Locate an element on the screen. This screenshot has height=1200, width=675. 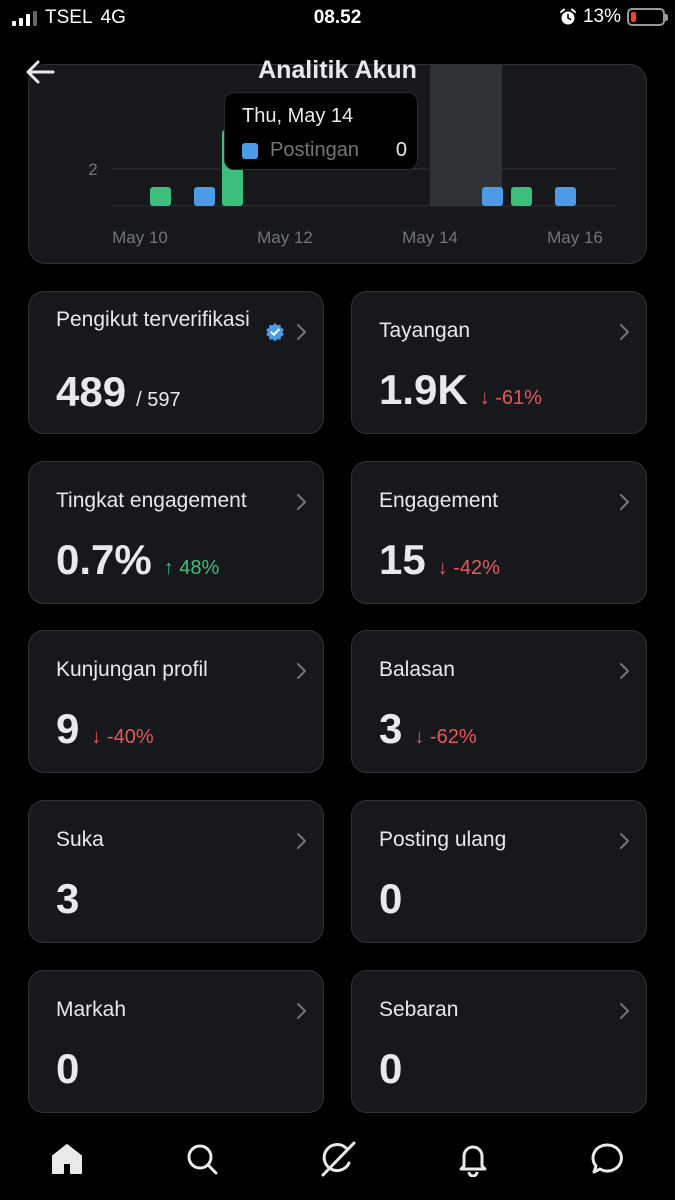
nav-search is located at coordinates (202, 1159).